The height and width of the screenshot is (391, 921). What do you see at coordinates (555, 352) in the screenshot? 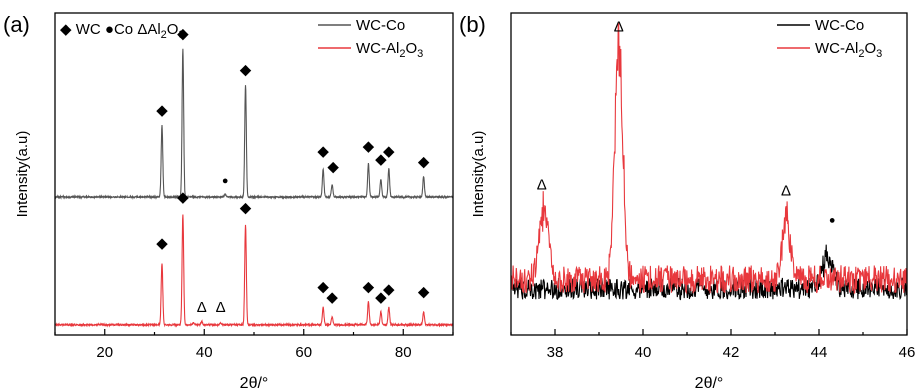
I see `x-tick-label: 38` at bounding box center [555, 352].